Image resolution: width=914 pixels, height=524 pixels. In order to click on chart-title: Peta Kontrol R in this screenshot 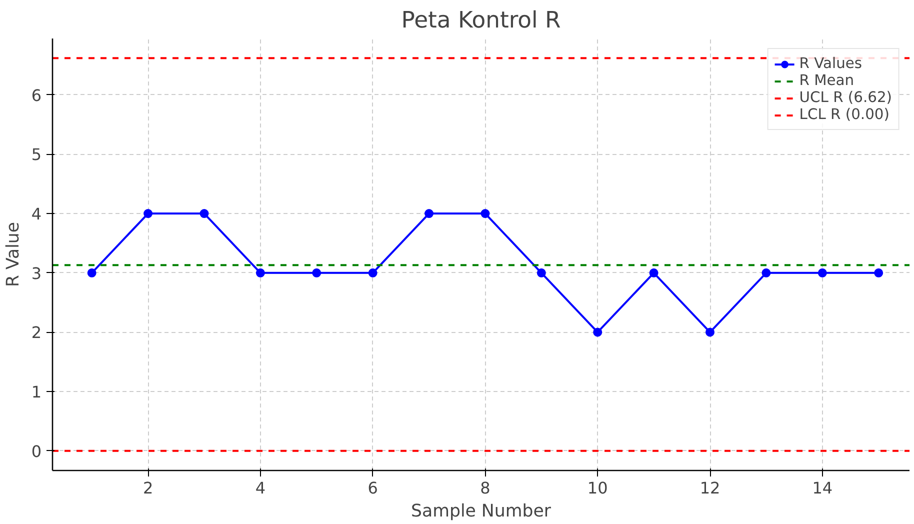, I will do `click(481, 21)`.